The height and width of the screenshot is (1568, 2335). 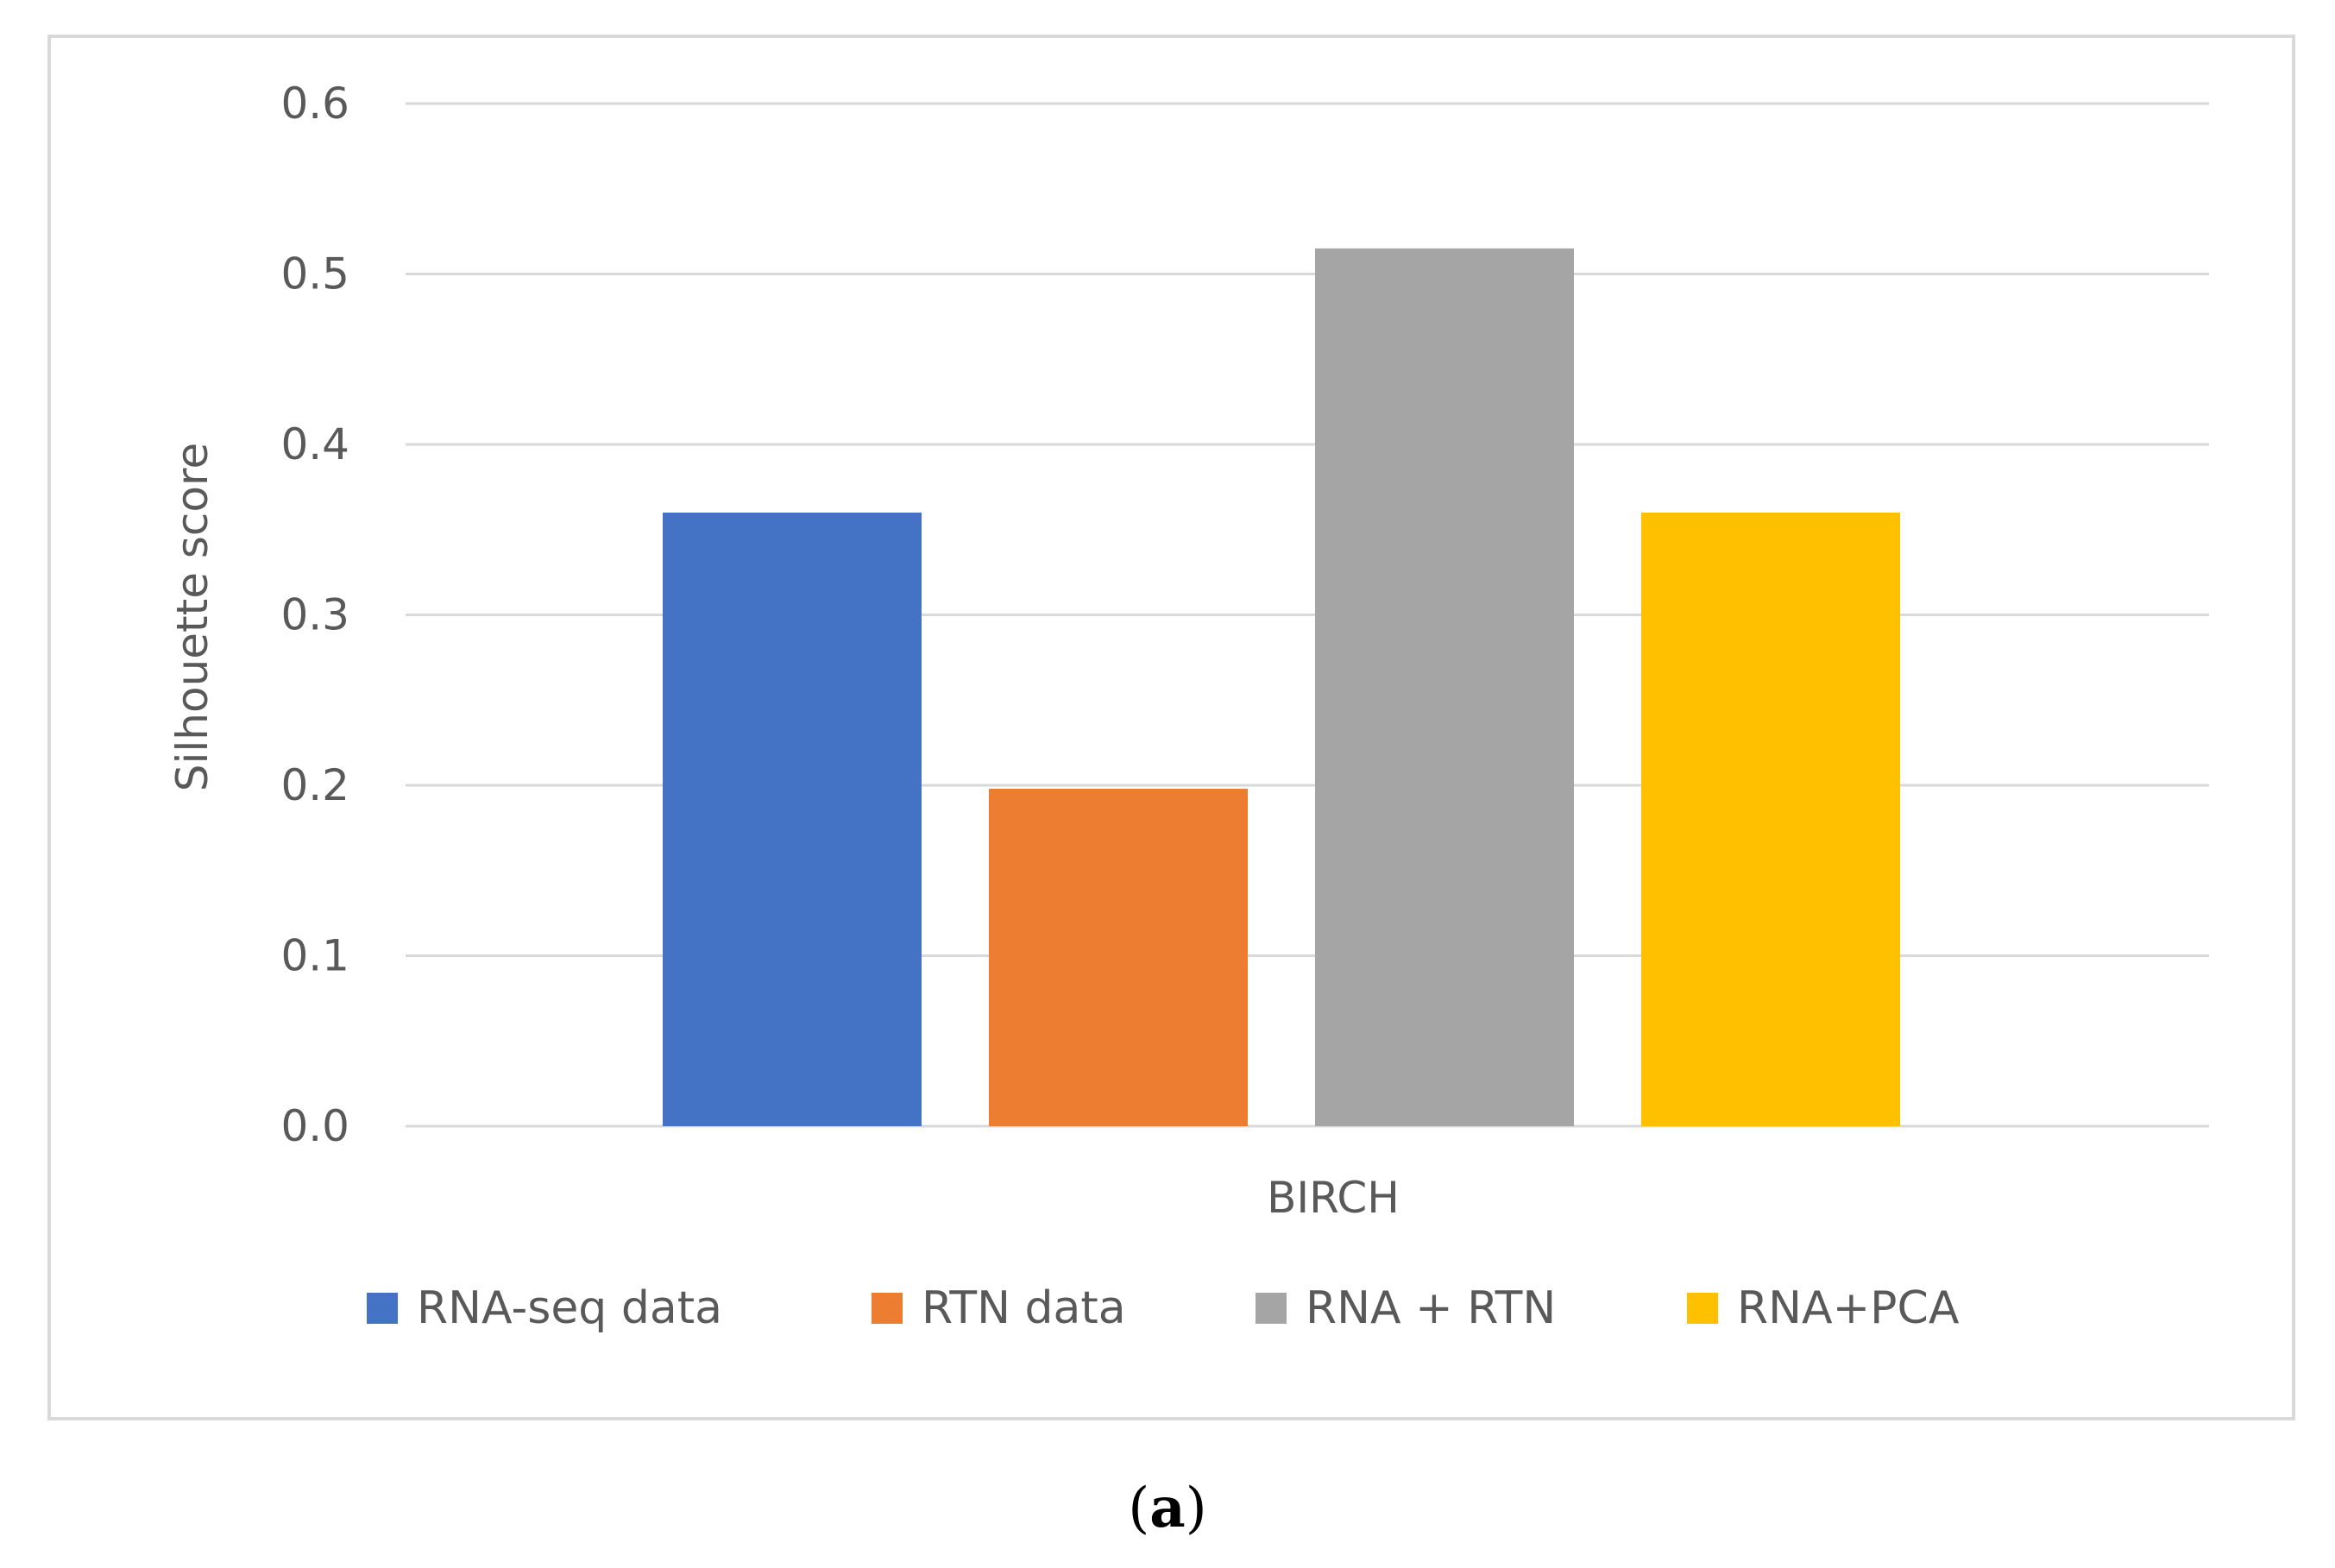 I want to click on legend-item: RNA + RTN, so click(x=1406, y=1308).